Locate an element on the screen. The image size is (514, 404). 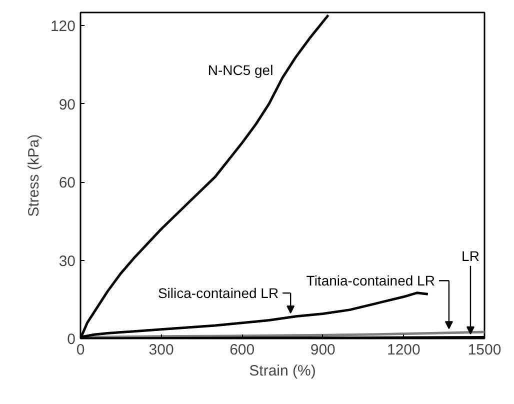
y-tick-label: 120 is located at coordinates (63, 27).